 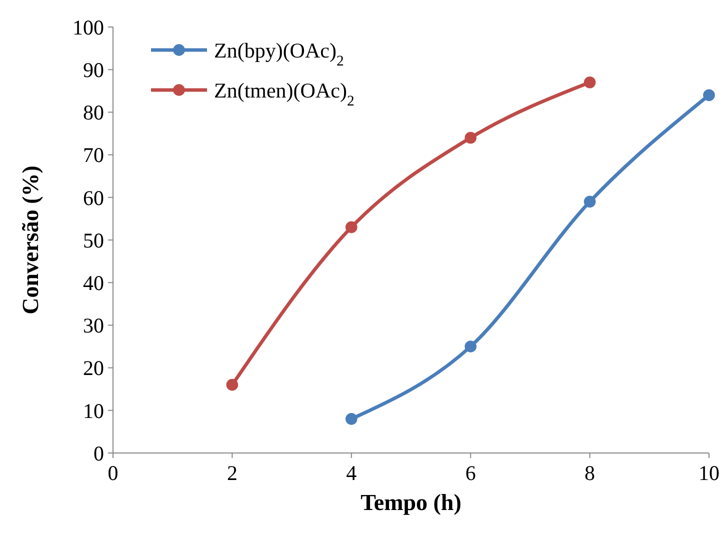 I want to click on y-tick-label: 90, so click(x=93, y=70).